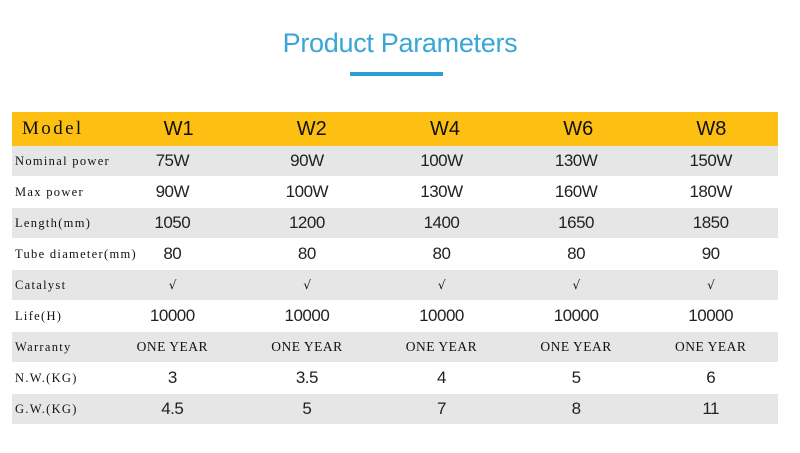  What do you see at coordinates (43, 346) in the screenshot?
I see `row-label: Warranty` at bounding box center [43, 346].